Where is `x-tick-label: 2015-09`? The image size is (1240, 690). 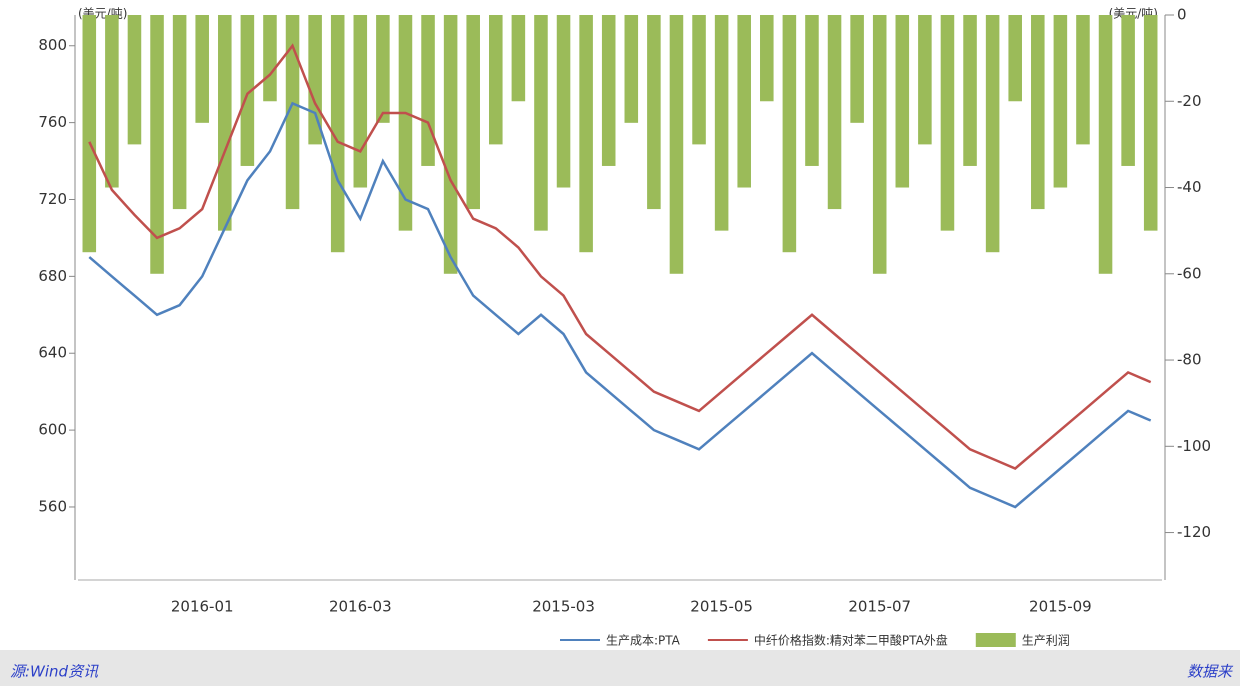
x-tick-label: 2015-09 is located at coordinates (1060, 607).